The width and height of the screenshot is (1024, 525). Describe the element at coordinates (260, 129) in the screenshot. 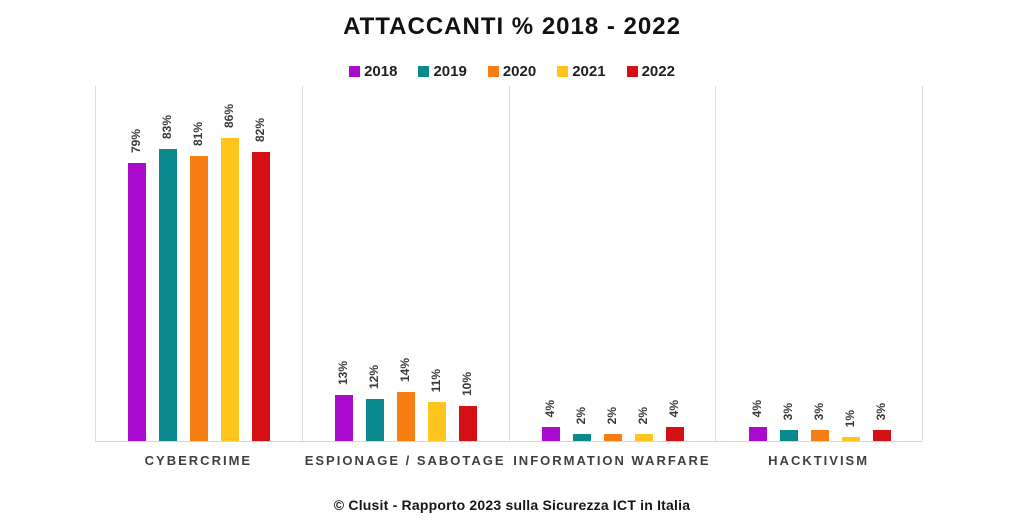

I see `bar-value-label: 82%` at that location.